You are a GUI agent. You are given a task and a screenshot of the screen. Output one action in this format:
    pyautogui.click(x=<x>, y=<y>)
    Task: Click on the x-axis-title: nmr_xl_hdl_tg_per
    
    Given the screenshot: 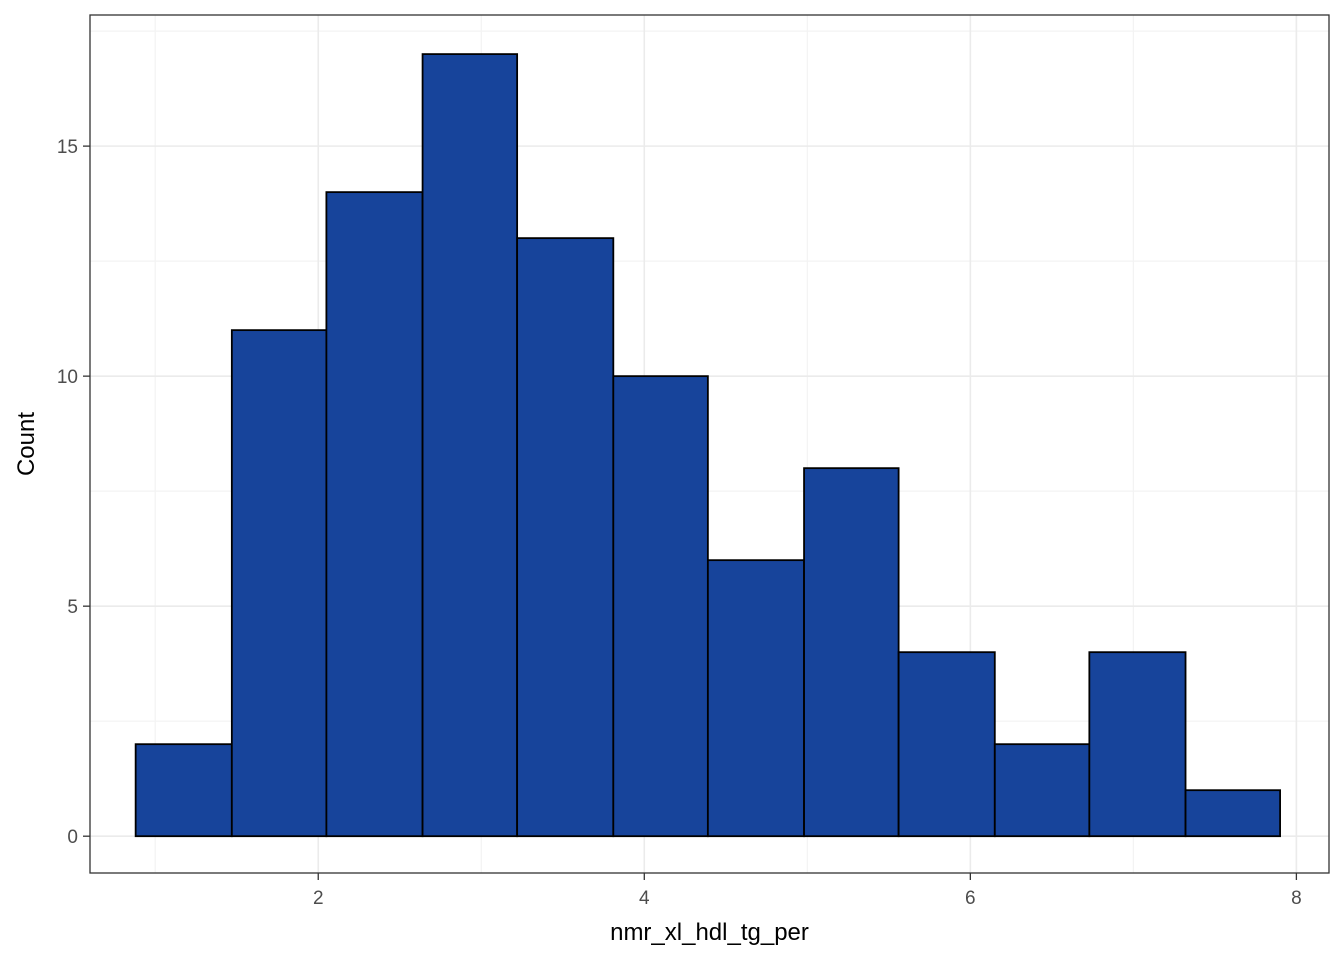 What is the action you would take?
    pyautogui.click(x=709, y=932)
    